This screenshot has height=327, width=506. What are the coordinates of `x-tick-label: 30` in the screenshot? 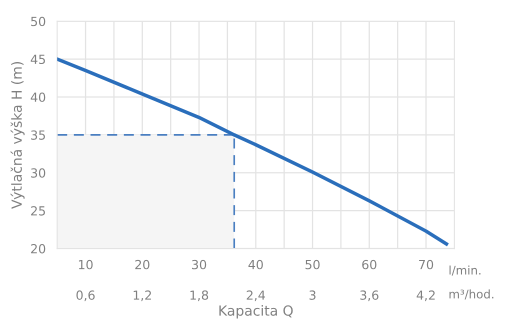 It's located at (199, 265).